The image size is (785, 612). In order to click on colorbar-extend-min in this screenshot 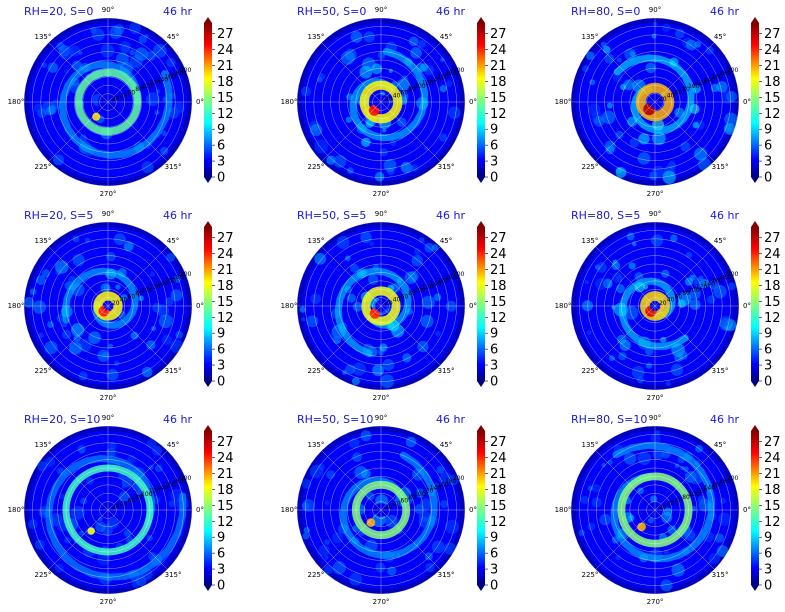, I will do `click(481, 384)`.